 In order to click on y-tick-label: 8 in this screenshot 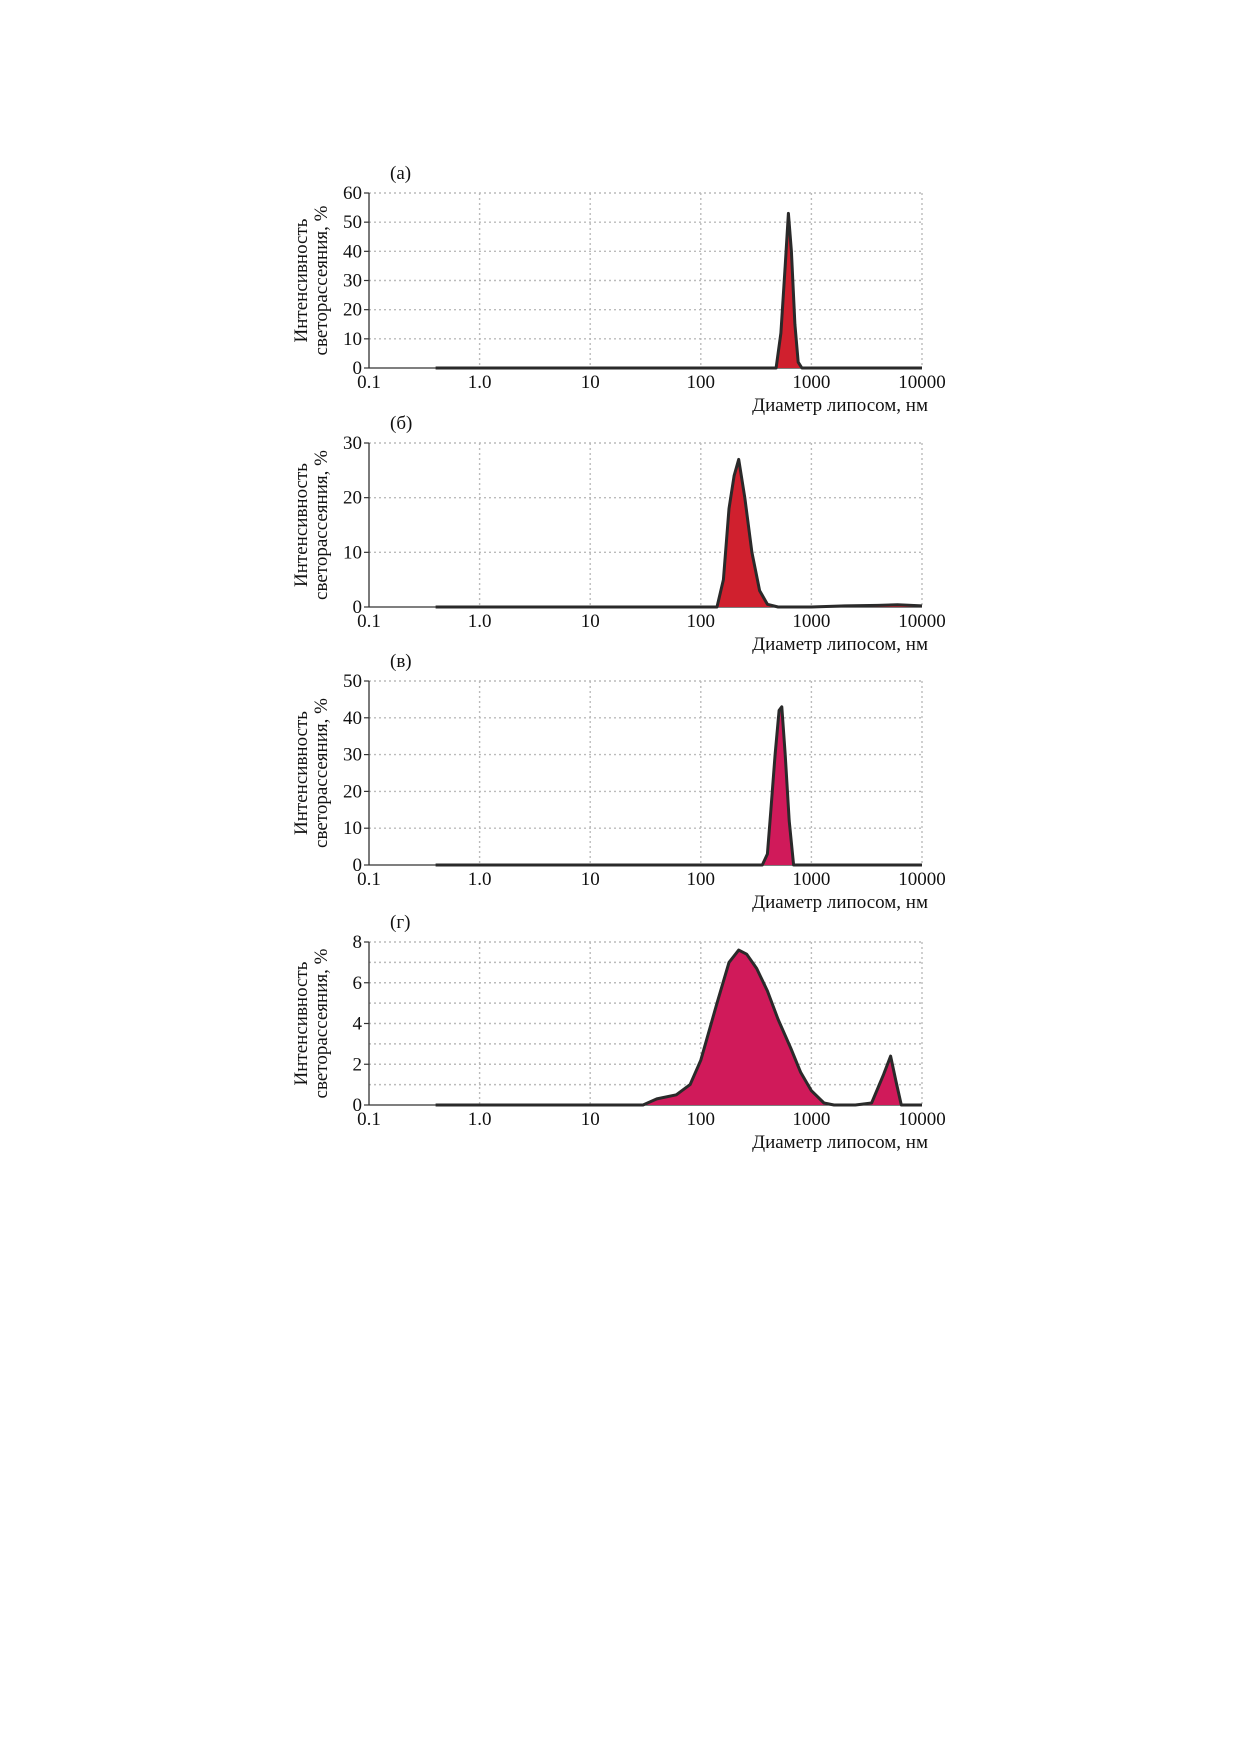, I will do `click(358, 942)`.